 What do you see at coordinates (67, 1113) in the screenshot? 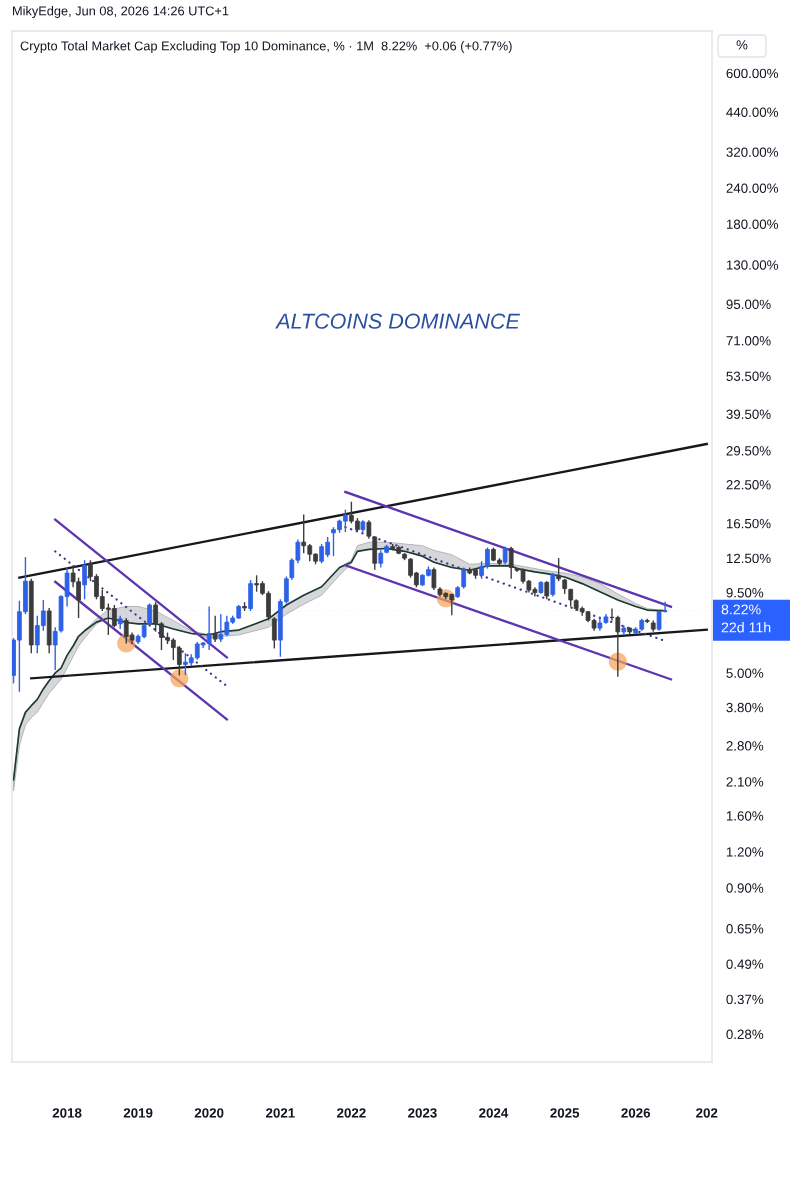
I see `x-tick-label: 2018` at bounding box center [67, 1113].